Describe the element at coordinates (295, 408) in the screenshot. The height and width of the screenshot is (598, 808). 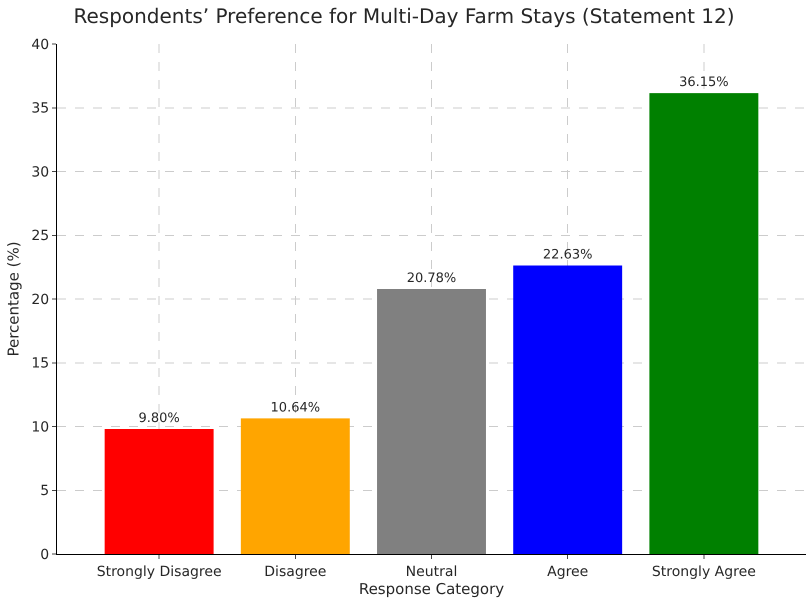
I see `data-label: 10.64%` at that location.